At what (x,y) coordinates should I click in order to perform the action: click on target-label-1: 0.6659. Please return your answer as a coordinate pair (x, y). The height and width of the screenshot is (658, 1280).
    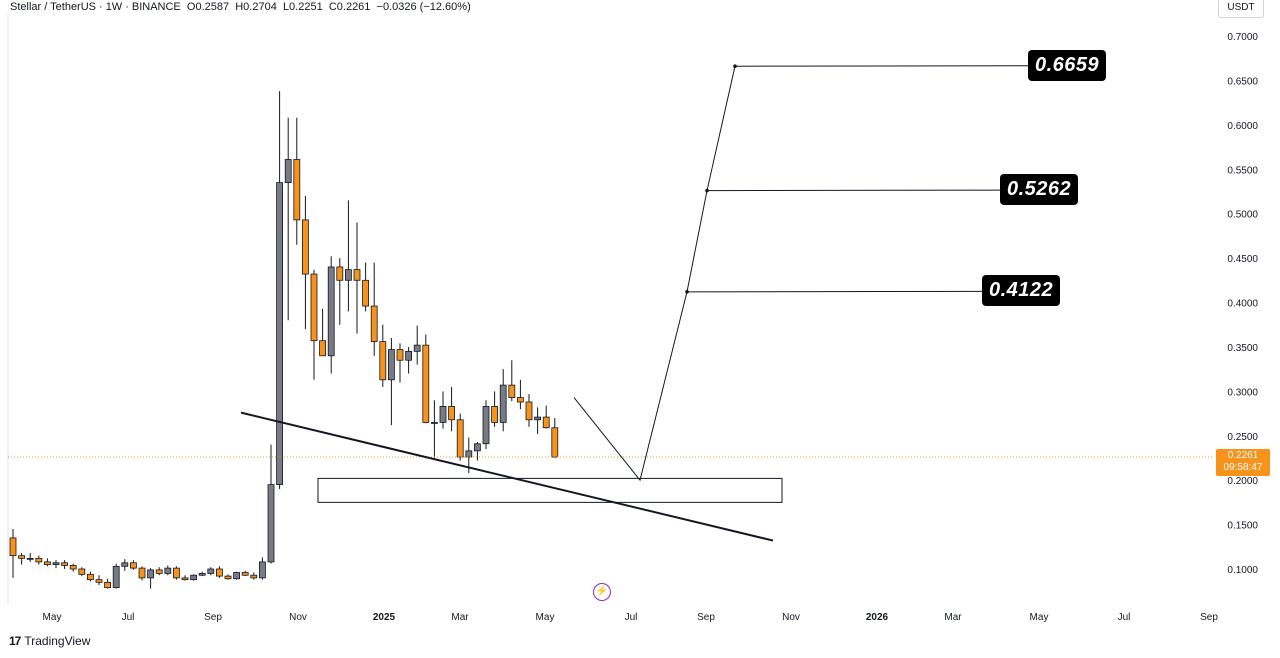
    Looking at the image, I should click on (1067, 65).